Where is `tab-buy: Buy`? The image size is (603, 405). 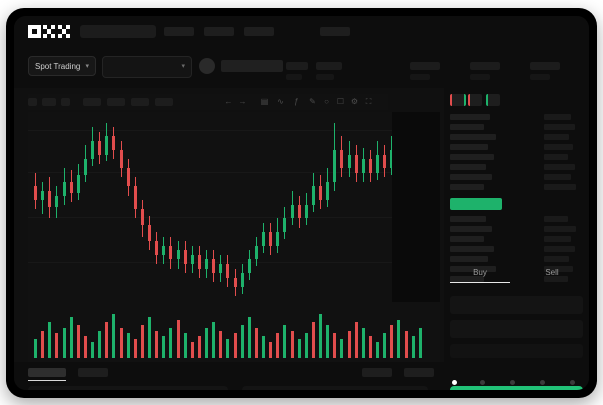
tab-buy: Buy is located at coordinates (480, 272).